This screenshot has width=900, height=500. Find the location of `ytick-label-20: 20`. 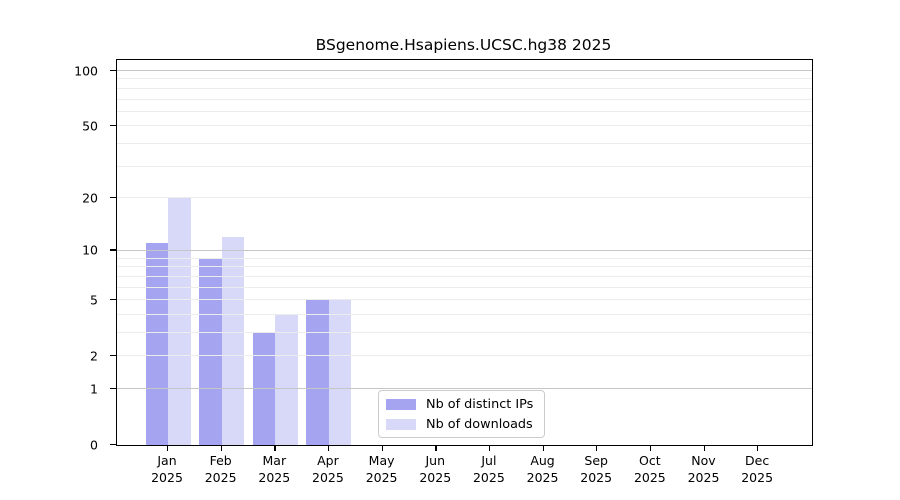

ytick-label-20: 20 is located at coordinates (90, 198).